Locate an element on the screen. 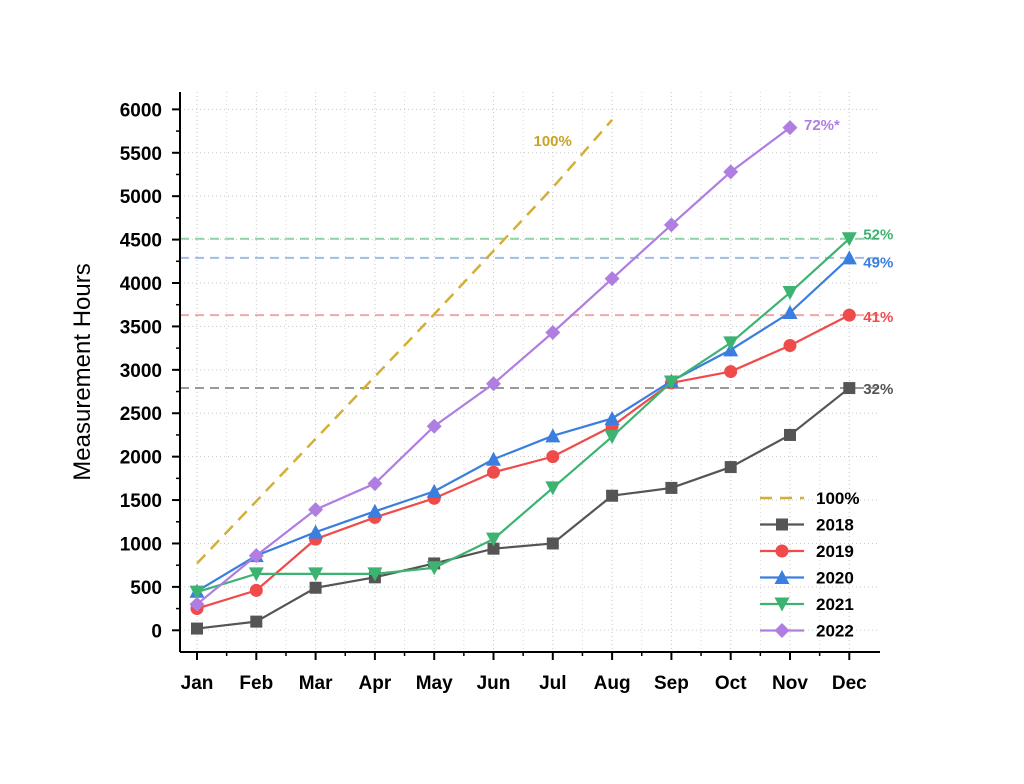  legend-item-2019: 2019 is located at coordinates (807, 551).